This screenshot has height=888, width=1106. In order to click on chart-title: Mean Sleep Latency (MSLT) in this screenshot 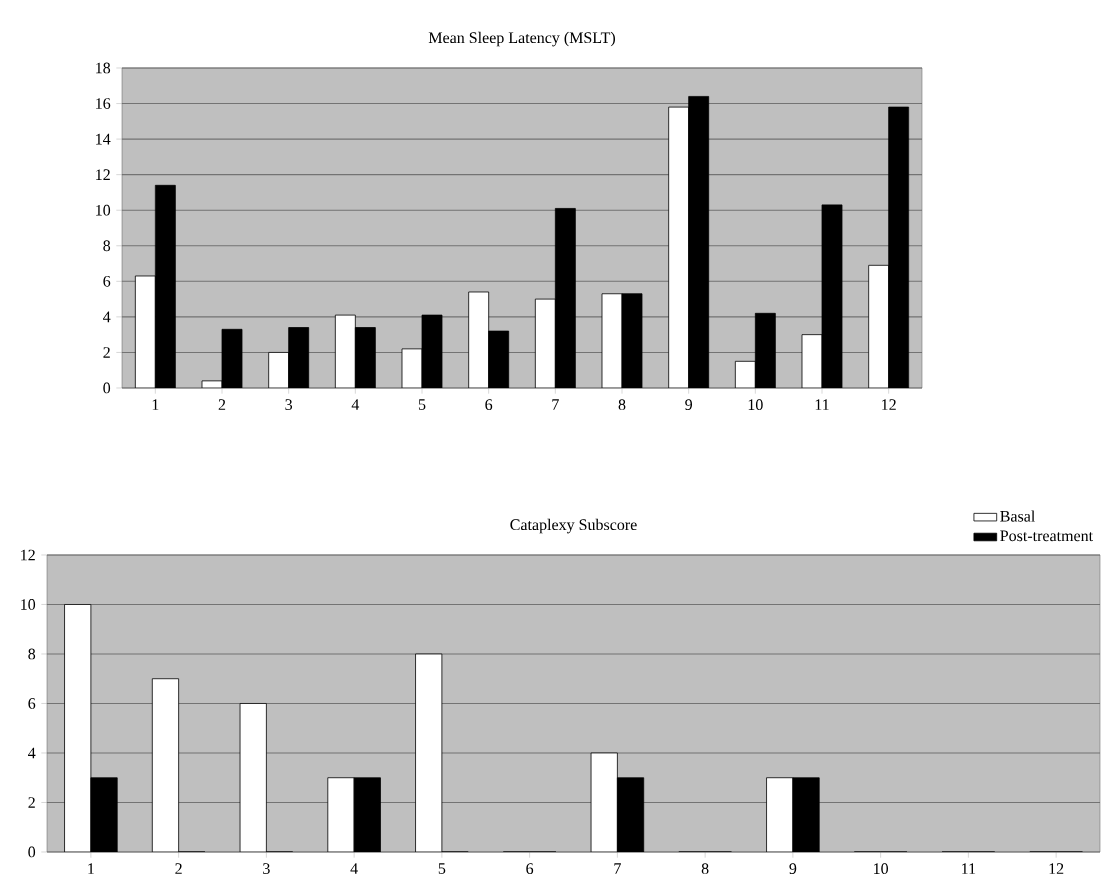, I will do `click(522, 39)`.